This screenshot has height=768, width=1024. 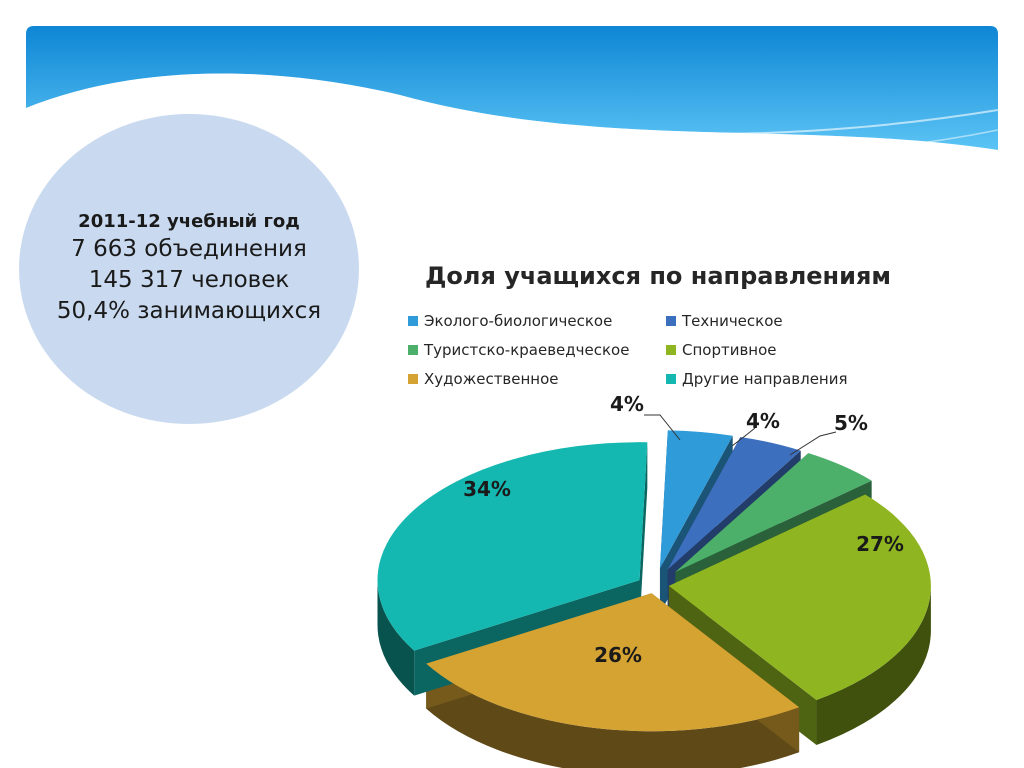 I want to click on legend-item-tech: Техническое, so click(x=771, y=321).